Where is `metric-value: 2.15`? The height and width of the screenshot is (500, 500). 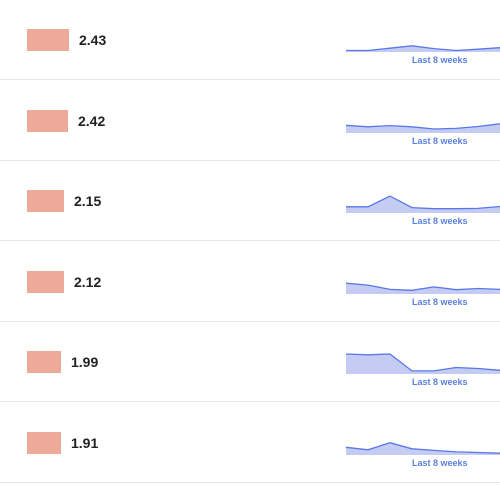 metric-value: 2.15 is located at coordinates (88, 201).